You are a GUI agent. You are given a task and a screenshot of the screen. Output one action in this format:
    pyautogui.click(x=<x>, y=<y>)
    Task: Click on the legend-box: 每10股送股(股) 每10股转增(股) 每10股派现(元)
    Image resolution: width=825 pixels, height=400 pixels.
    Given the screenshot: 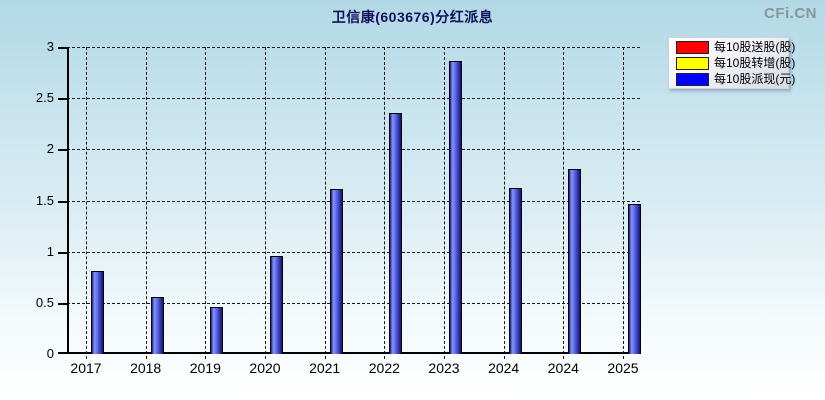 What is the action you would take?
    pyautogui.click(x=731, y=63)
    